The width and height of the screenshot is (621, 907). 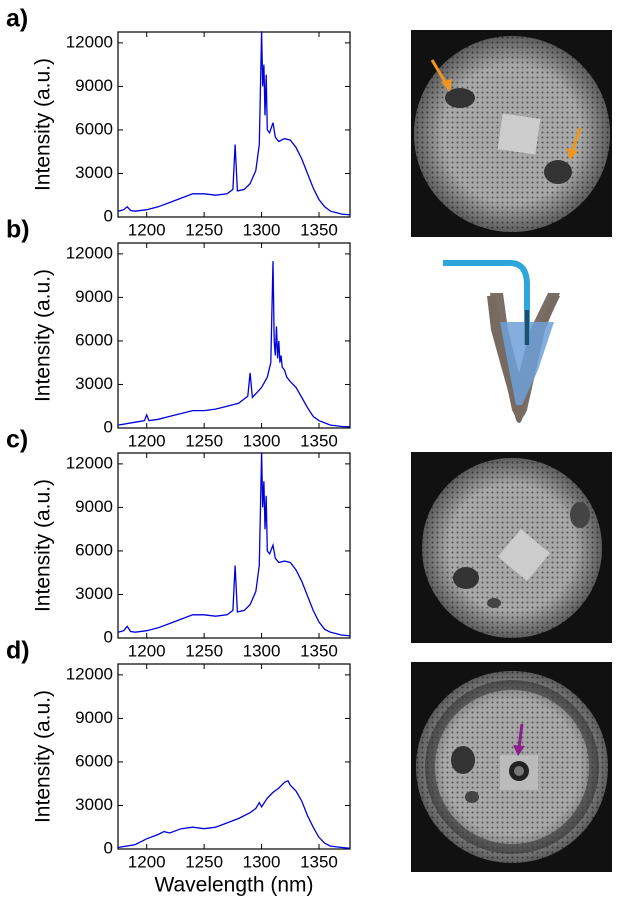 What do you see at coordinates (511, 767) in the screenshot?
I see `photo-d` at bounding box center [511, 767].